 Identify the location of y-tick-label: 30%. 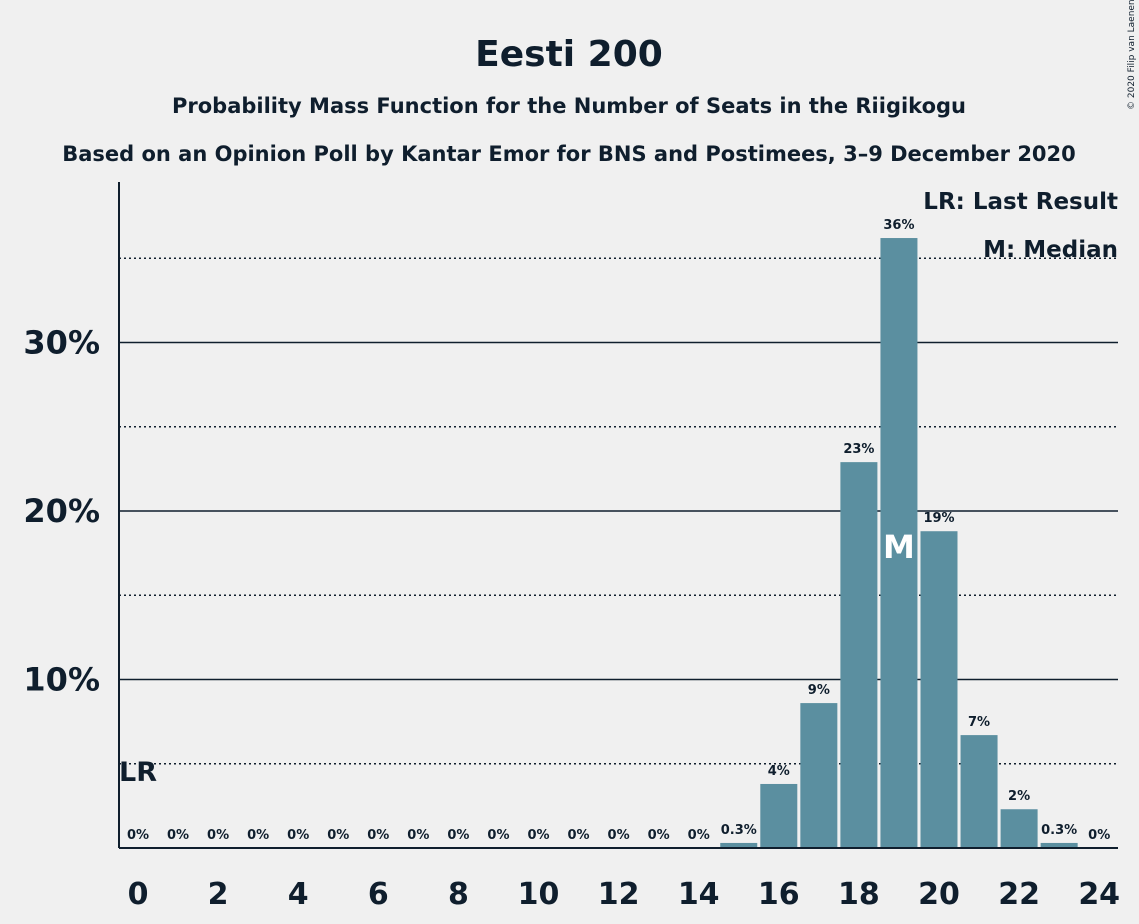
(61, 343).